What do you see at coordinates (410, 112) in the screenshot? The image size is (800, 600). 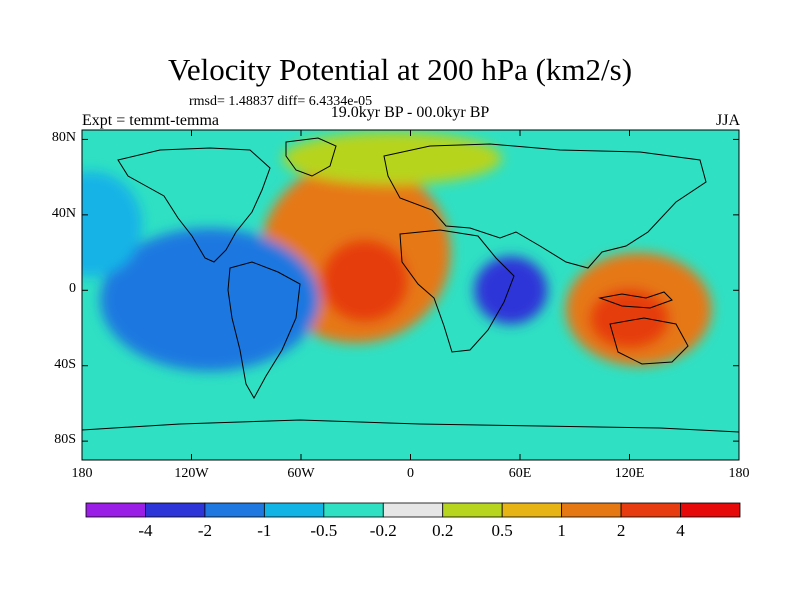 I see `period-label: 19.0kyr BP - 00.0kyr BP` at bounding box center [410, 112].